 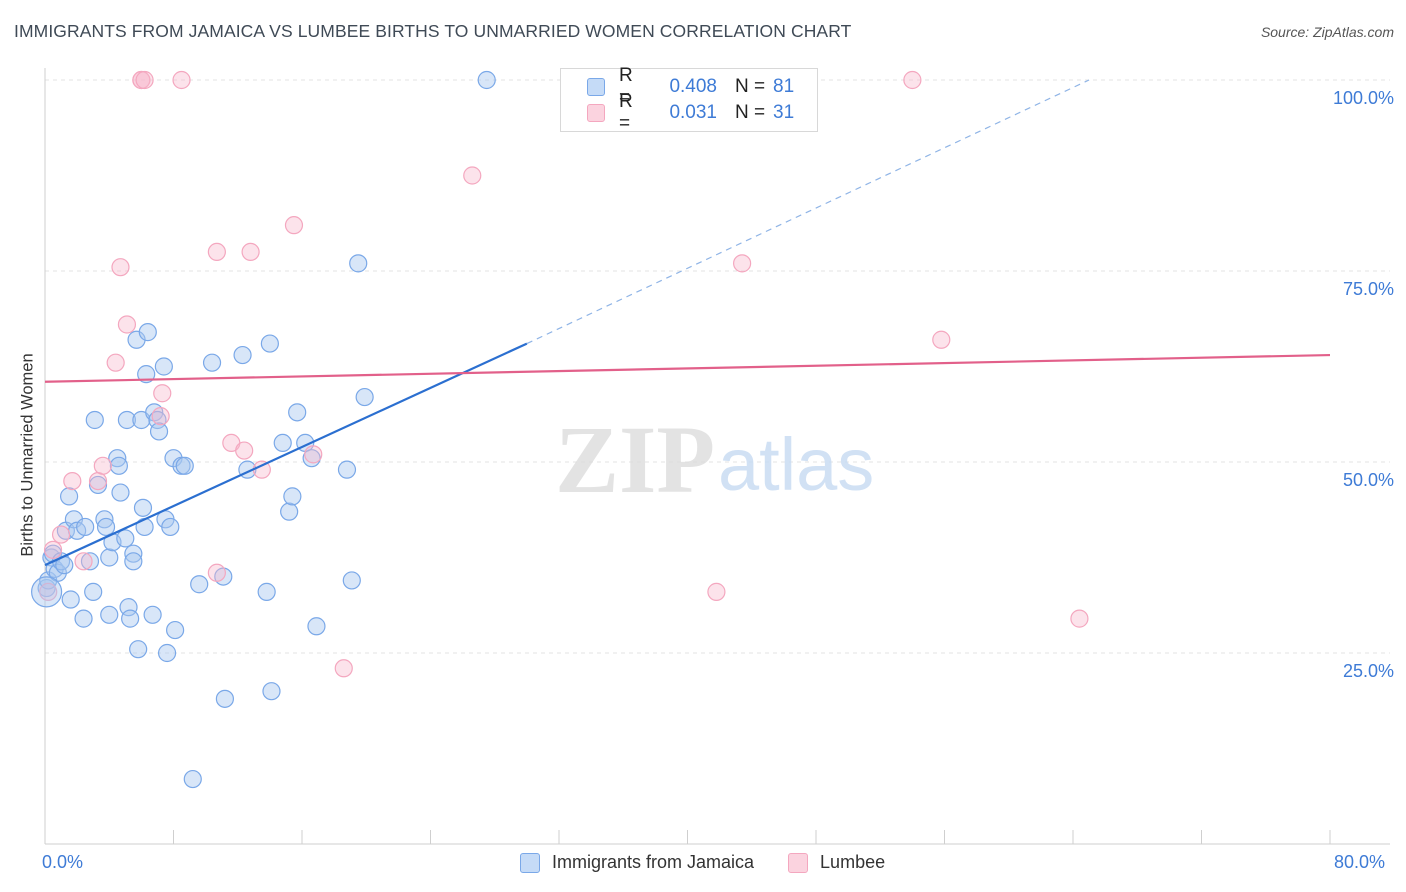 I want to click on r-value: 0.031, so click(x=693, y=112).